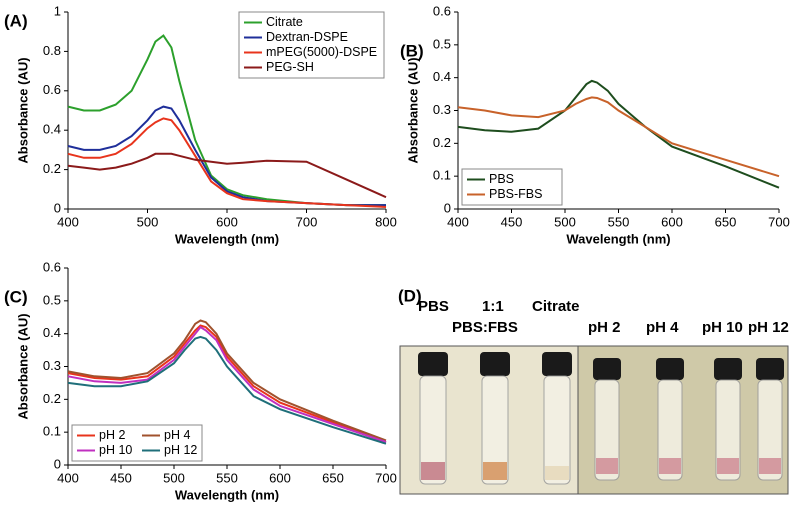 This screenshot has width=799, height=518. I want to click on panel-label: (B), so click(412, 50).